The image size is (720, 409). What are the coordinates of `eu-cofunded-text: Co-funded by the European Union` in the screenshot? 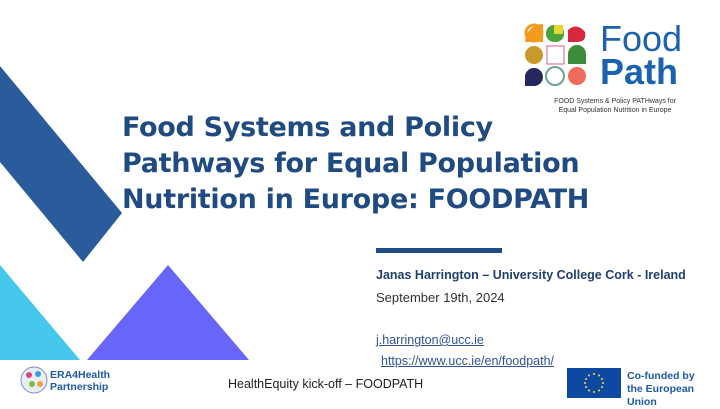 It's located at (673, 389).